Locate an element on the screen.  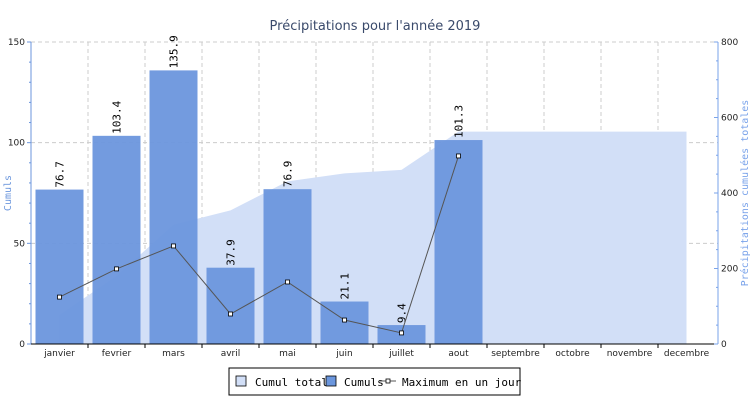
bar-janvier is located at coordinates (59, 266).